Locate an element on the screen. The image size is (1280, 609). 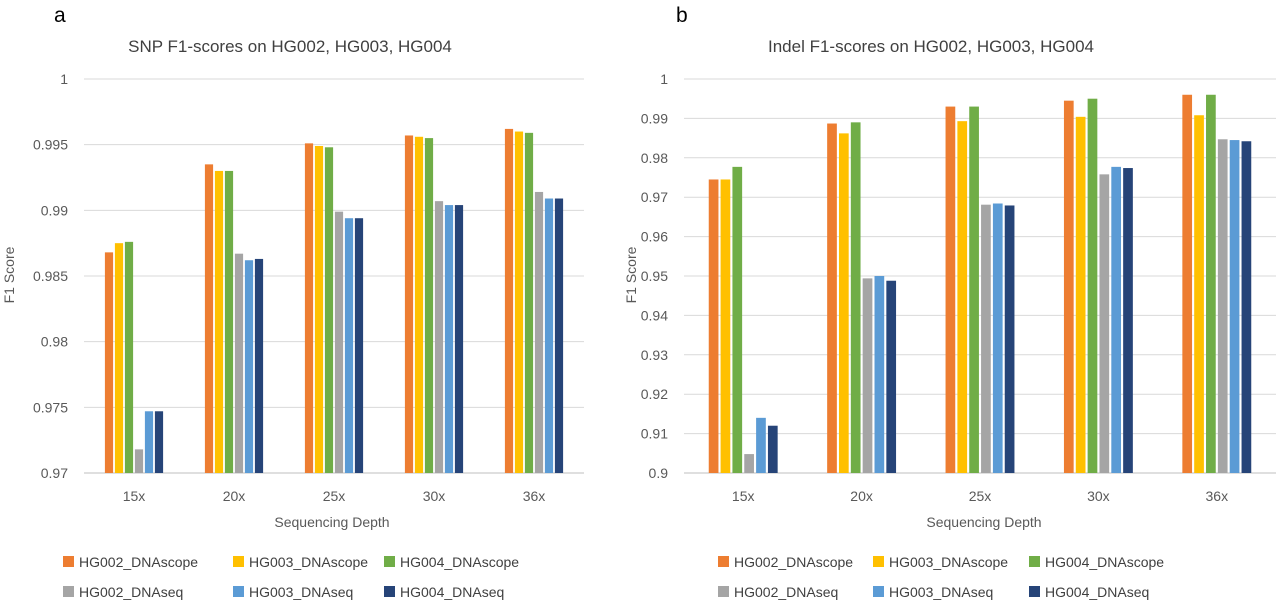
y-tick-label: 0.995 is located at coordinates (50, 145).